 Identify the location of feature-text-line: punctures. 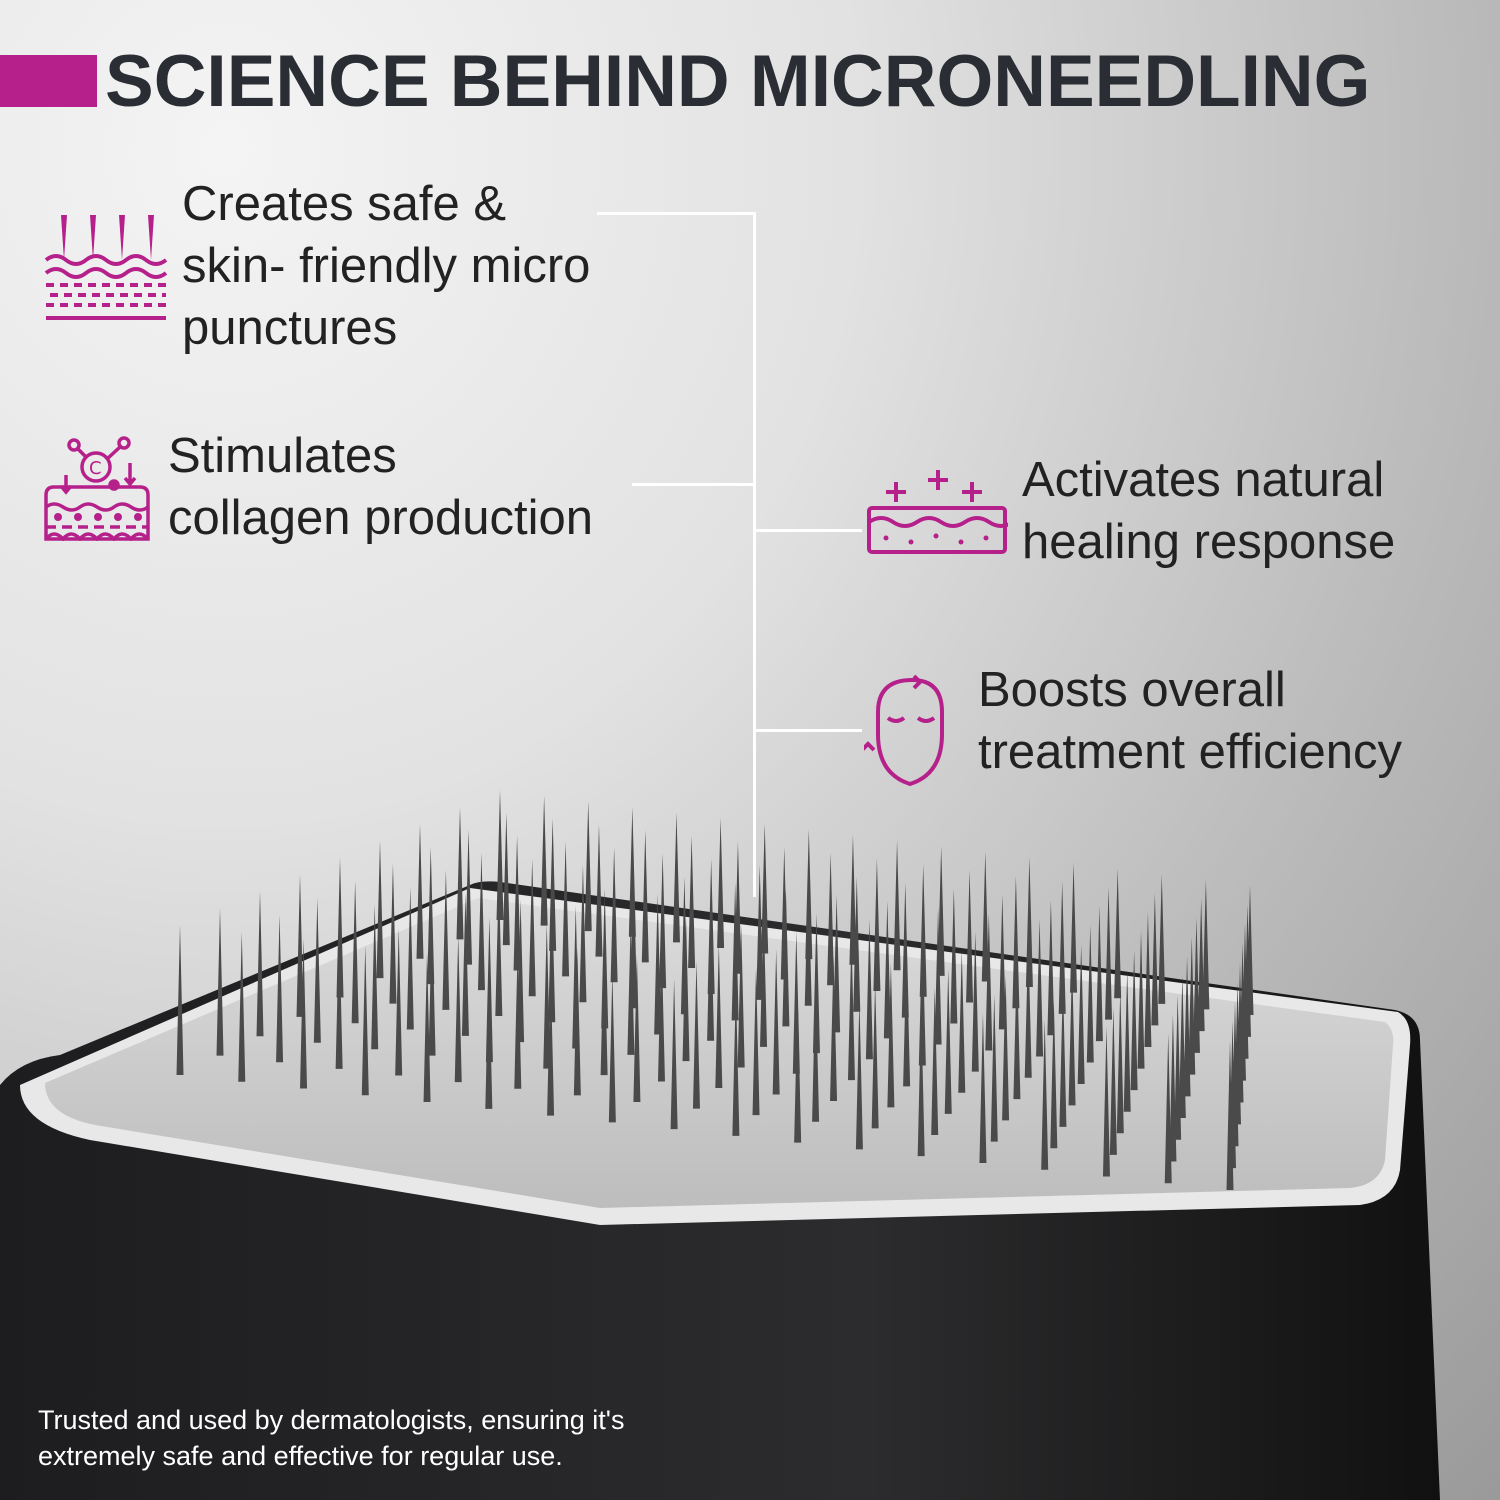
(290, 328).